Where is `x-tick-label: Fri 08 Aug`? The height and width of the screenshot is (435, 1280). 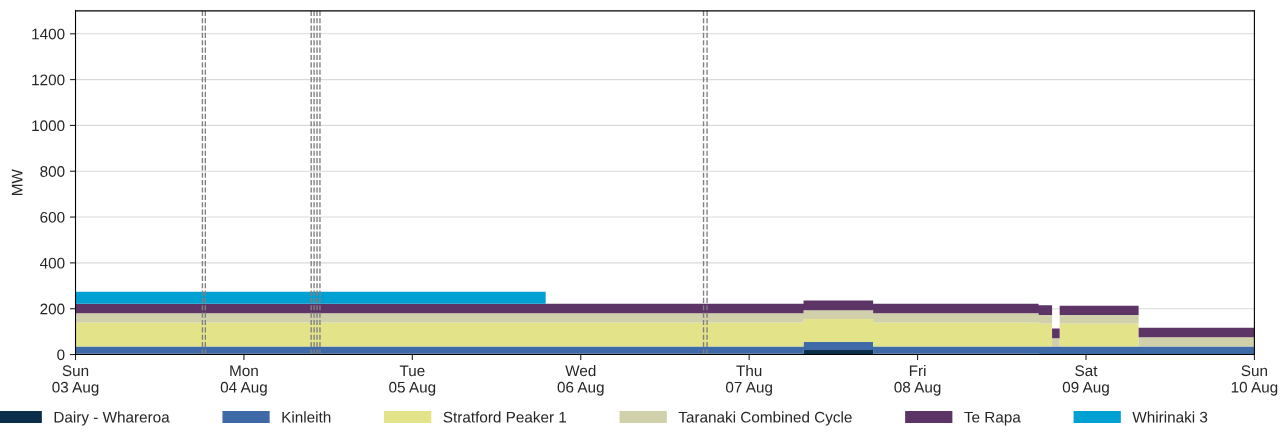 x-tick-label: Fri 08 Aug is located at coordinates (917, 380).